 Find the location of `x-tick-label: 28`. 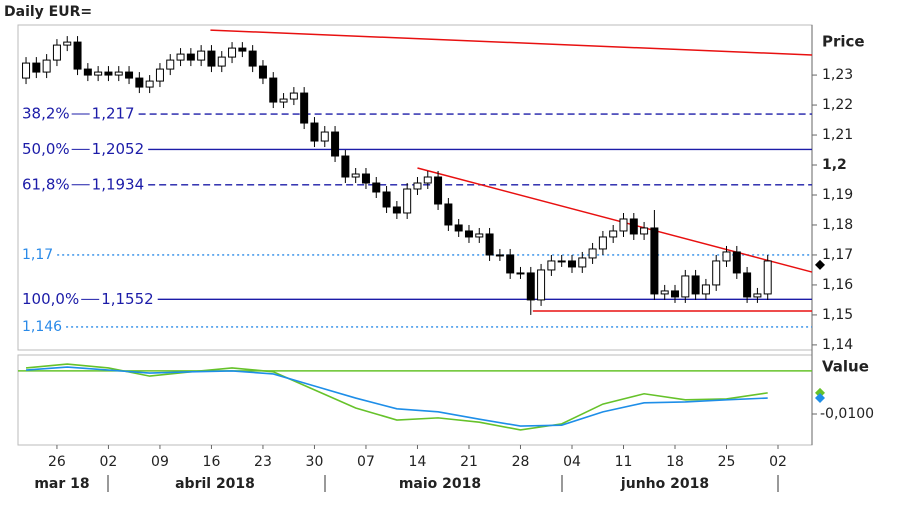

x-tick-label: 28 is located at coordinates (521, 462).